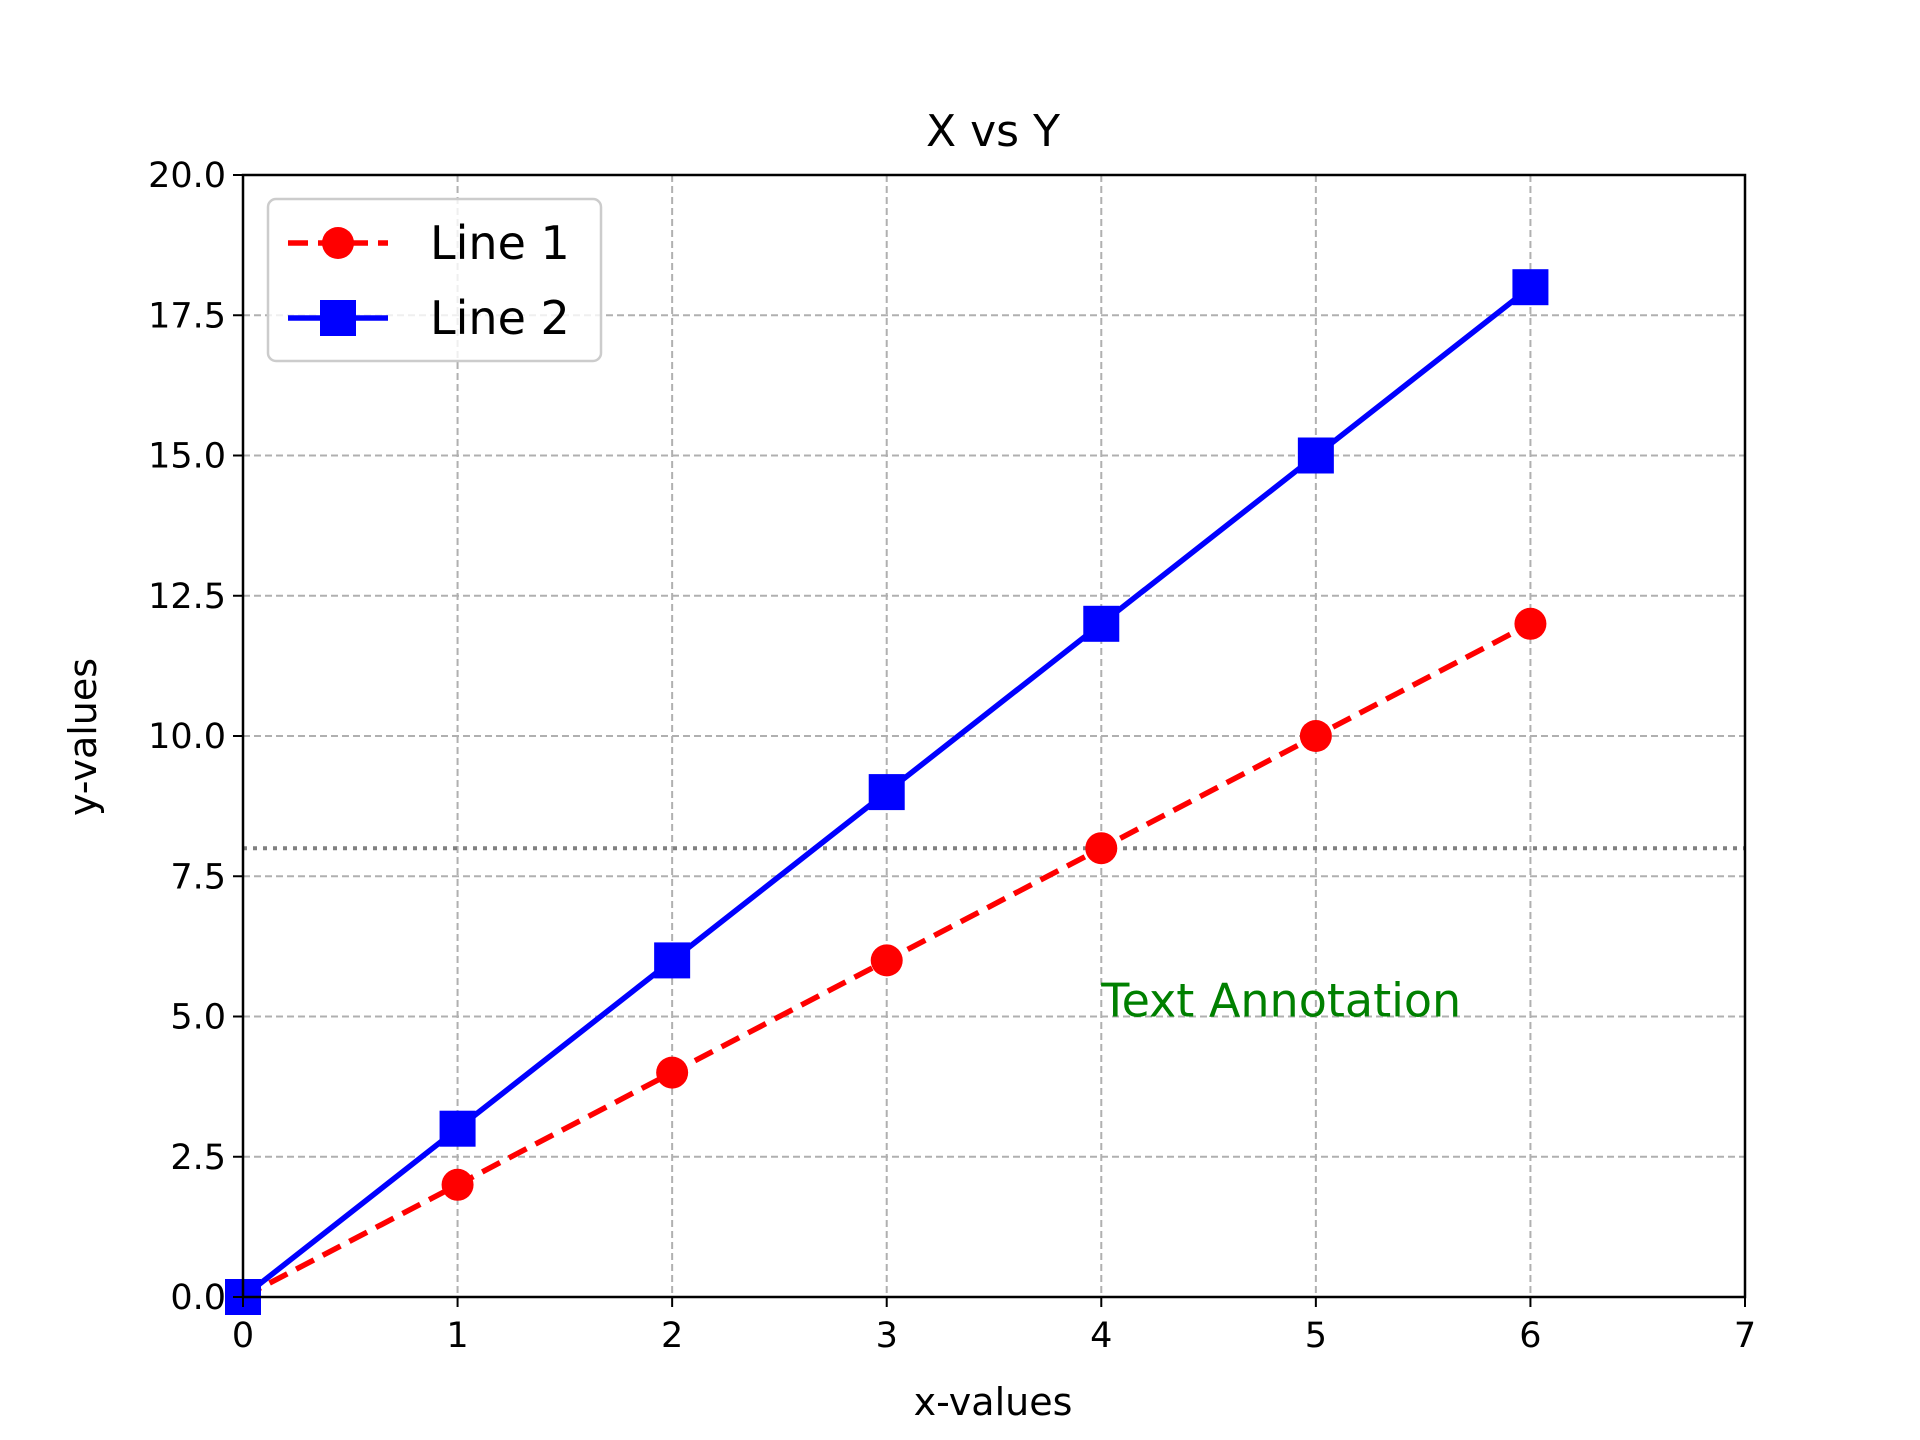 Image resolution: width=1920 pixels, height=1440 pixels. Describe the element at coordinates (457, 1336) in the screenshot. I see `x-tick-label: 1` at that location.